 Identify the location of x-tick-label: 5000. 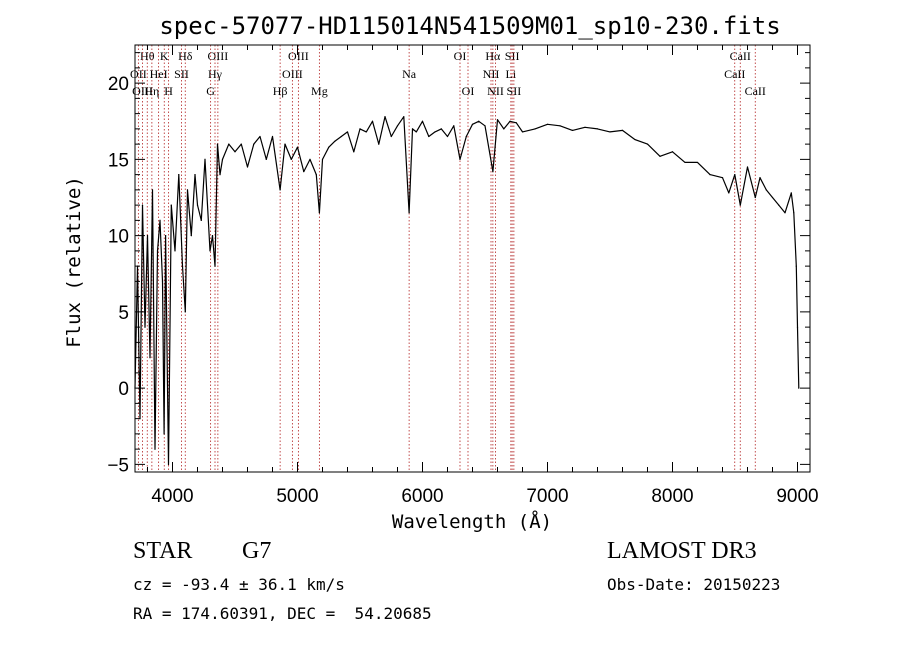
(297, 496).